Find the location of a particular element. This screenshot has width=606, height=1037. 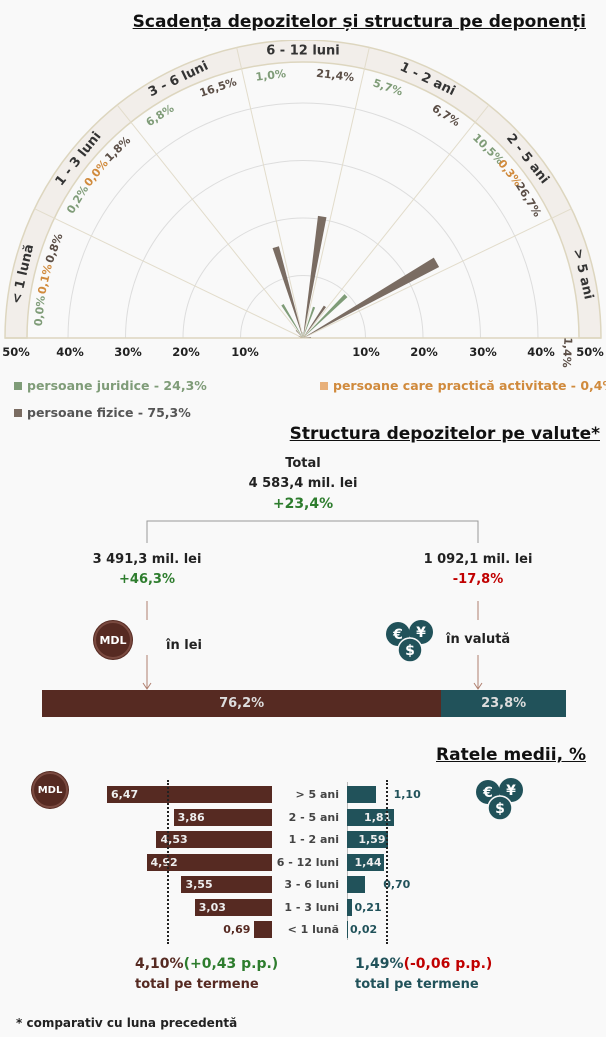

fx-total: 1,49%(-0,06 p.p.) is located at coordinates (423, 964).